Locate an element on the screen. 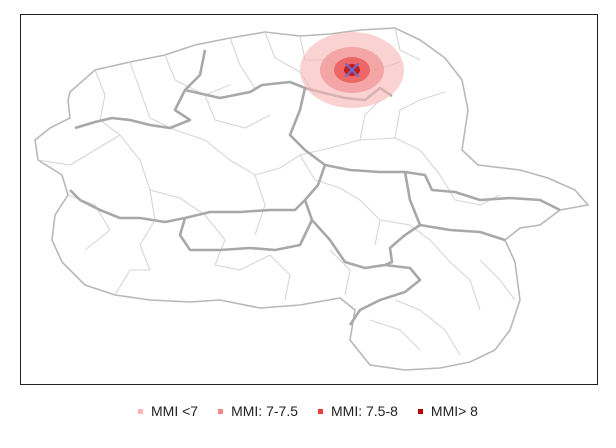  legend-item-mmi-lt7: MMI <7 is located at coordinates (168, 411).